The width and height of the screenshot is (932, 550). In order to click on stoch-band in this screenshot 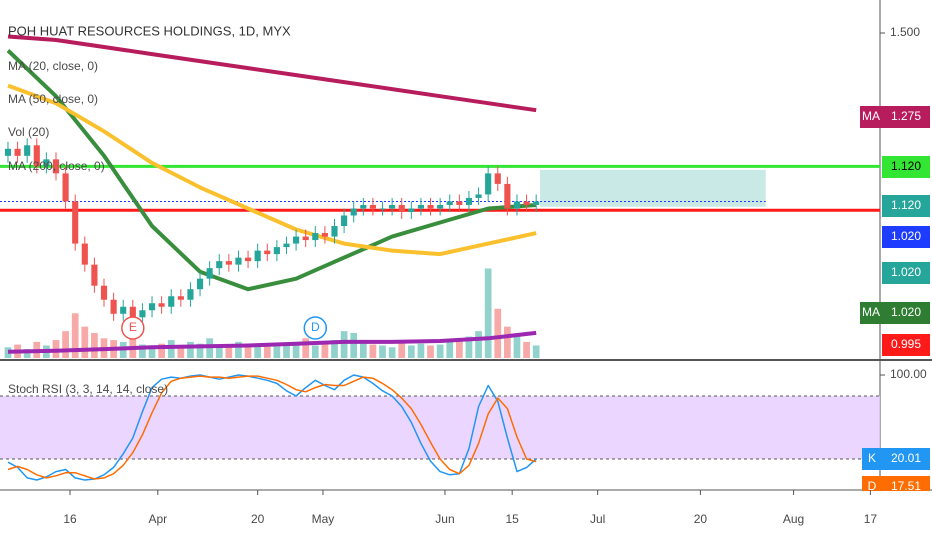, I will do `click(440, 428)`.